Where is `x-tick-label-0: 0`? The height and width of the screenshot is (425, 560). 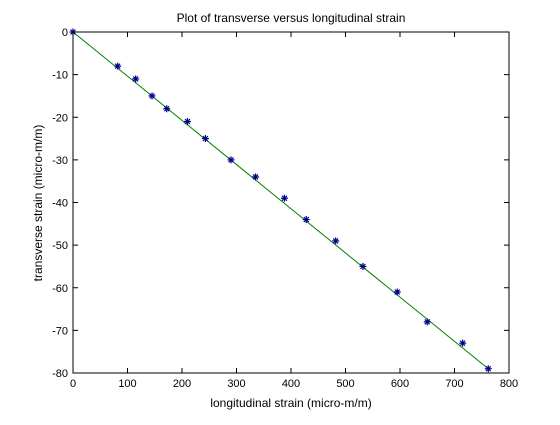
x-tick-label-0: 0 is located at coordinates (73, 384).